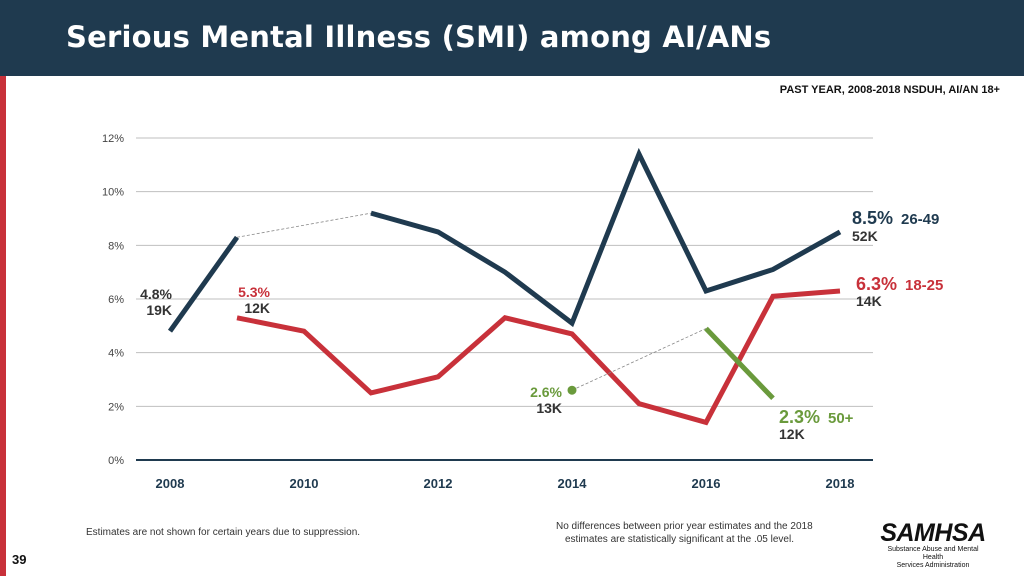  What do you see at coordinates (159, 310) in the screenshot?
I see `data-label-count: 19K` at bounding box center [159, 310].